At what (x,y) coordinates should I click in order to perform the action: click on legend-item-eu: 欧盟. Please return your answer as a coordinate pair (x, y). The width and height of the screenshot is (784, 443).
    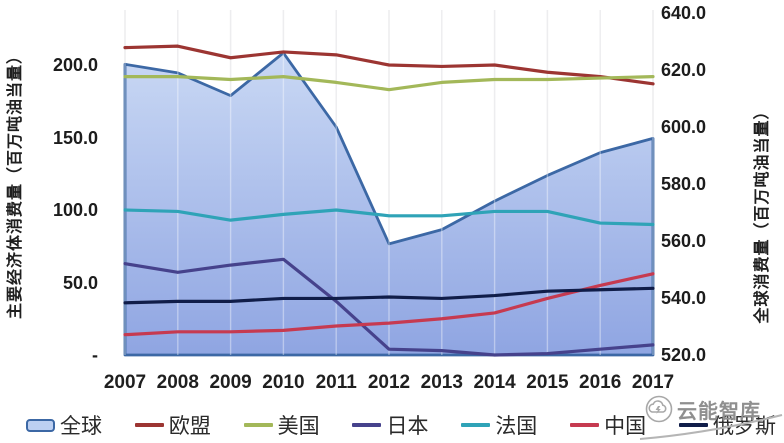
    Looking at the image, I should click on (172, 425).